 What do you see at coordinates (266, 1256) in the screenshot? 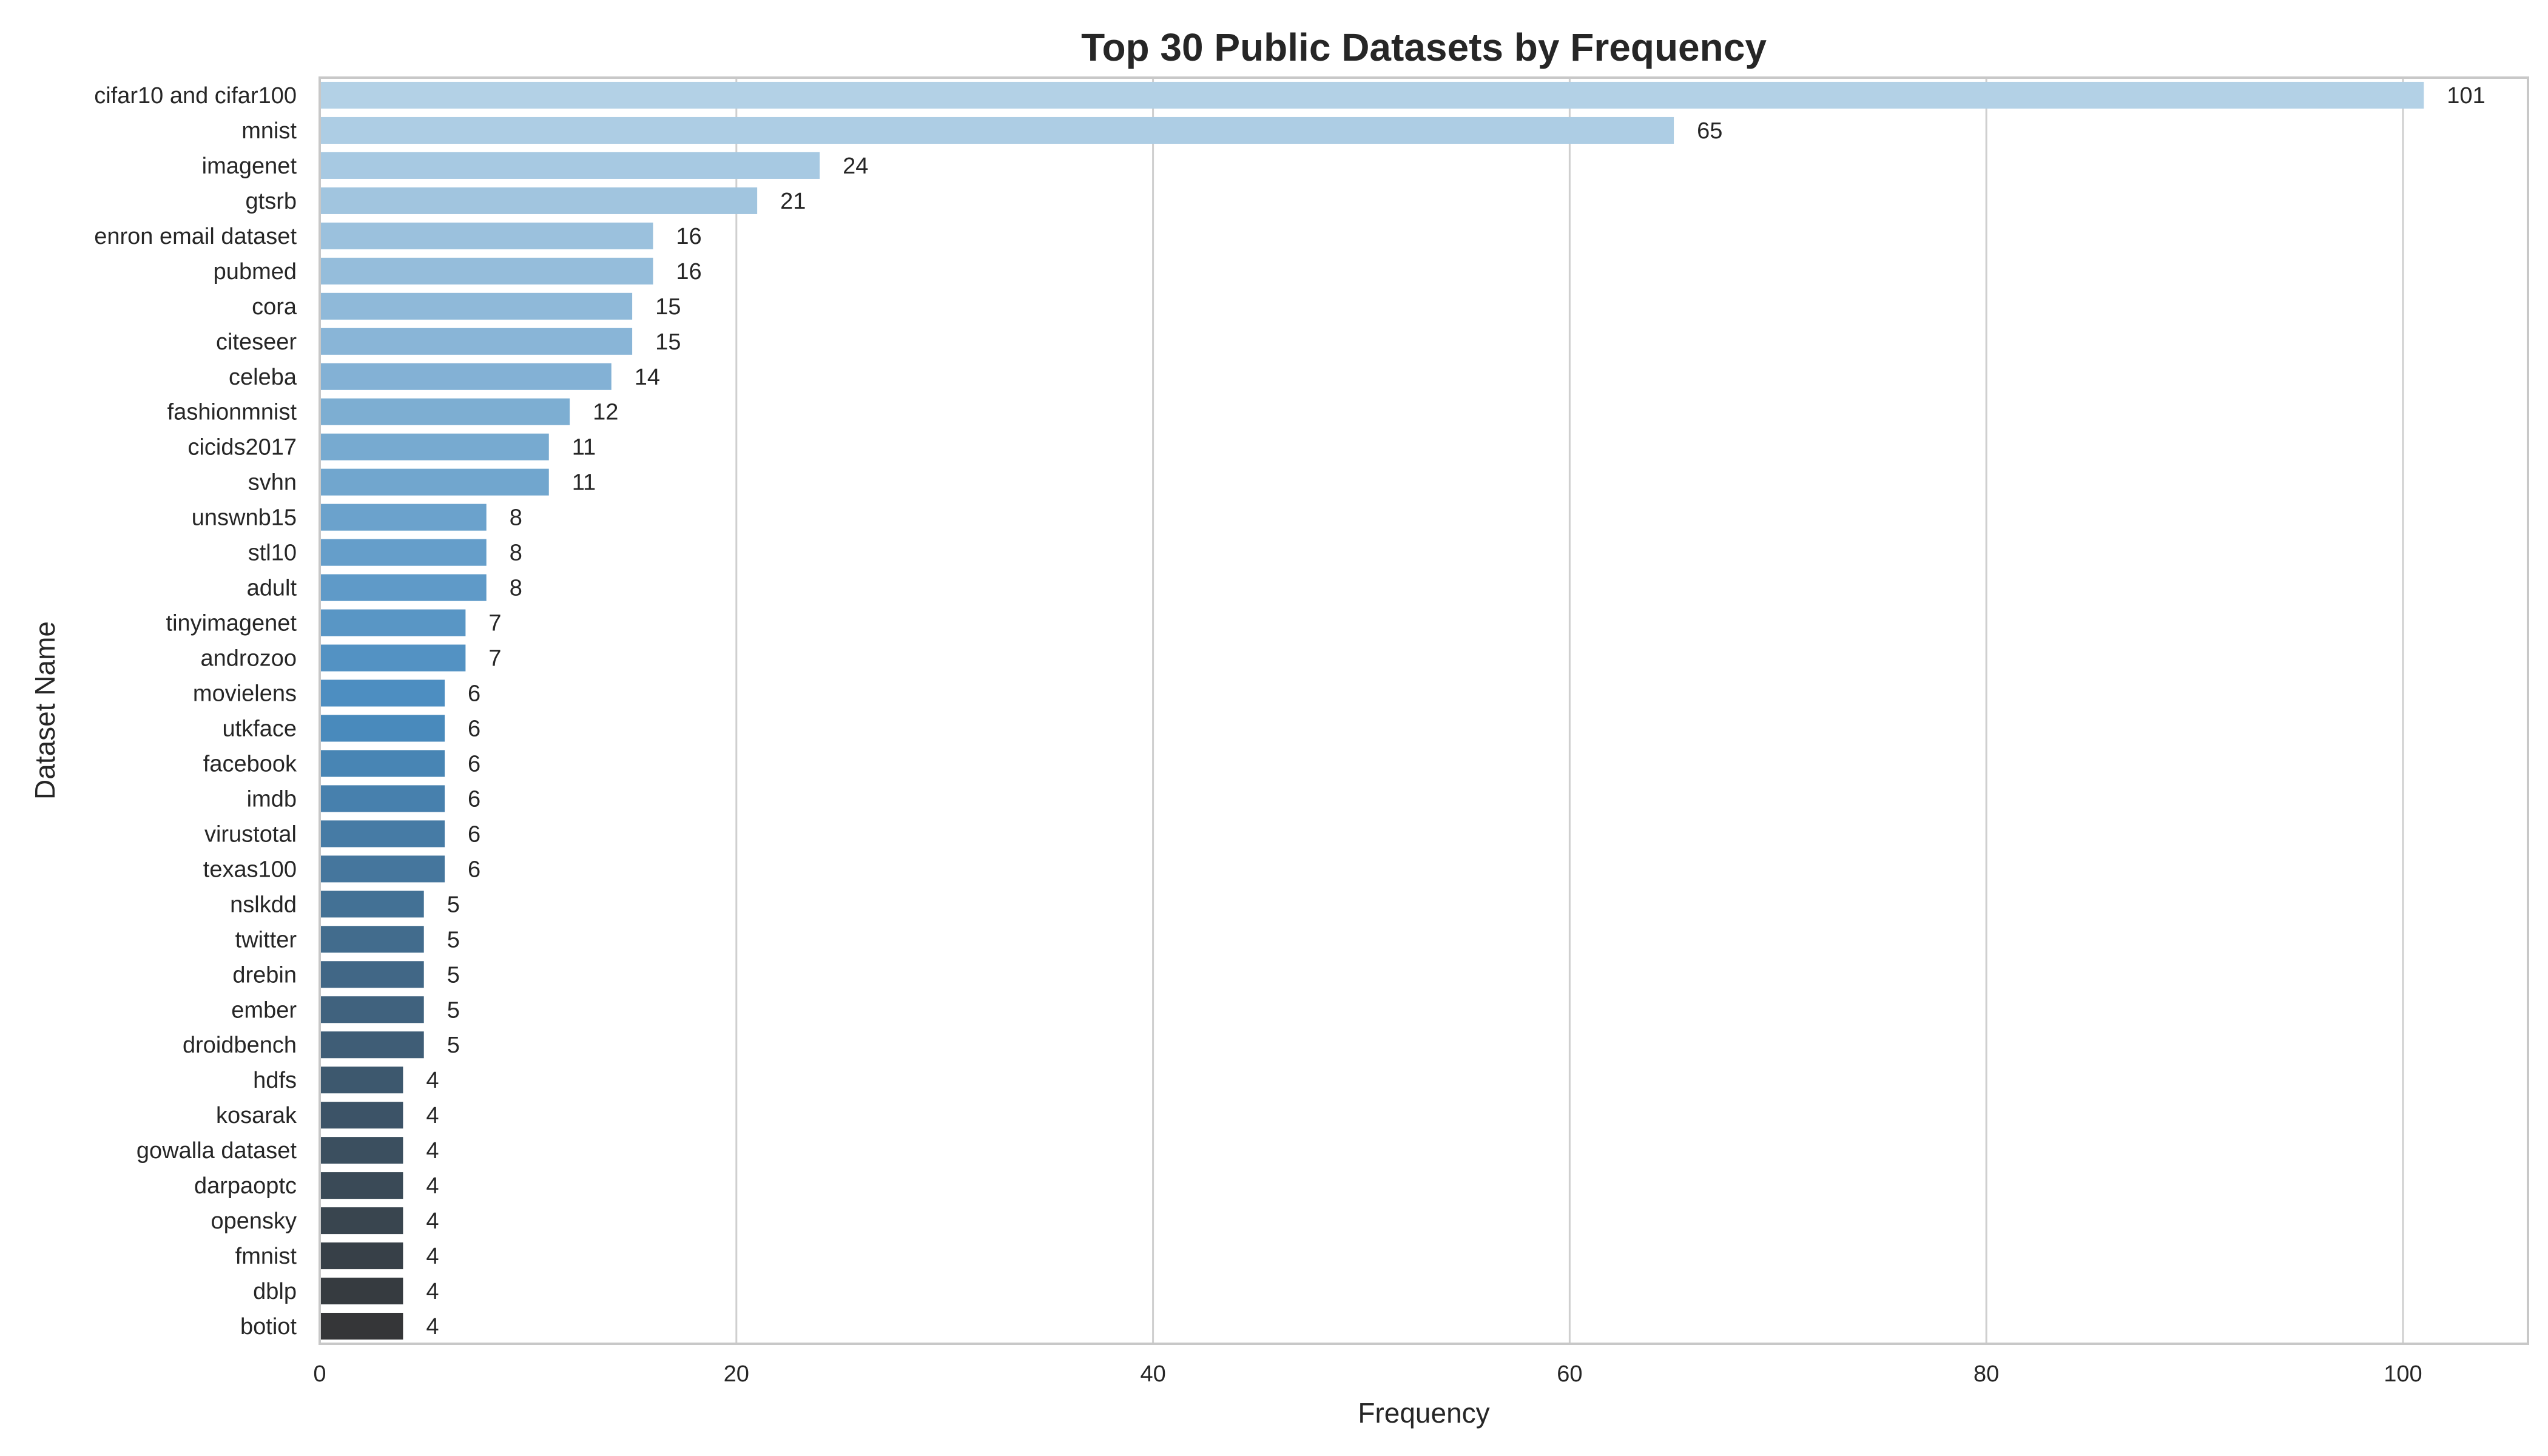
I see `y-tick-label: fmnist` at bounding box center [266, 1256].